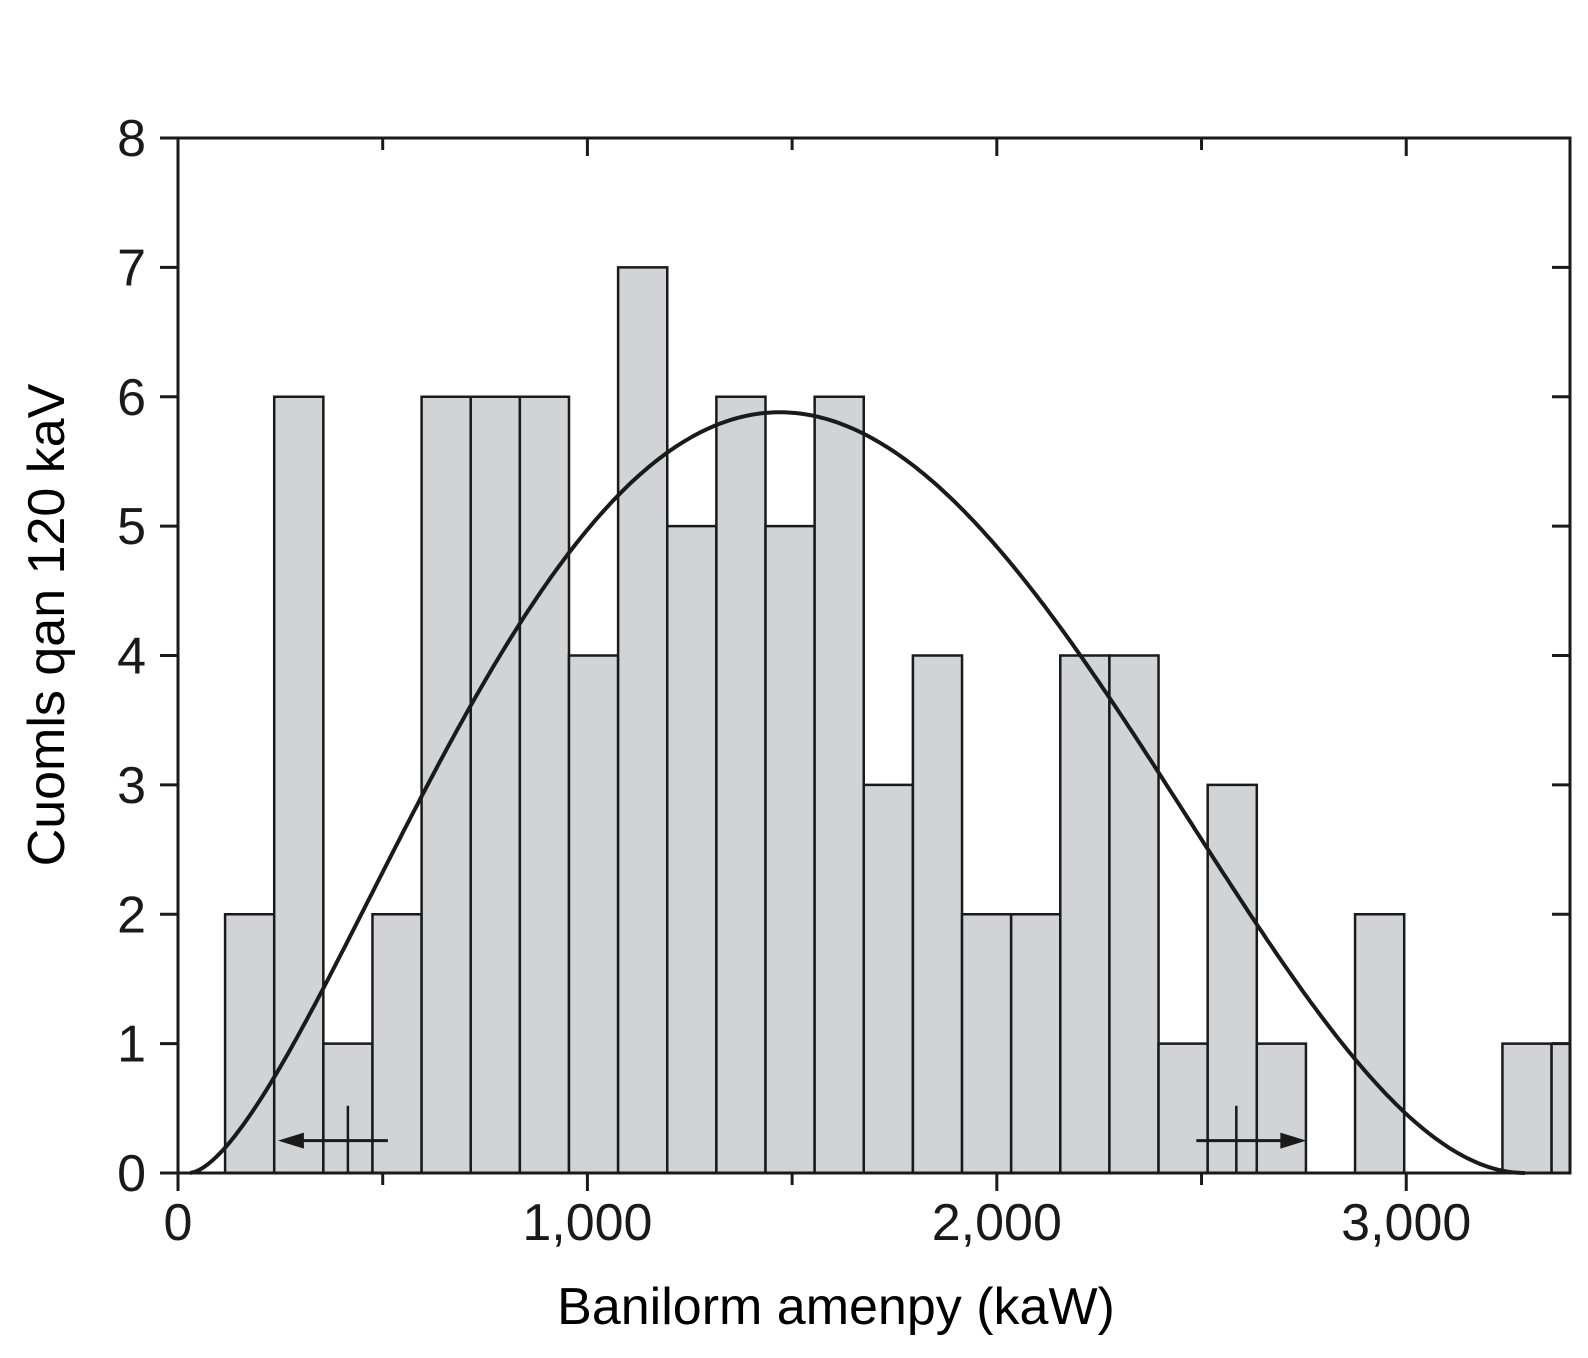 This screenshot has width=1588, height=1358. What do you see at coordinates (1406, 1223) in the screenshot?
I see `x-tick-label: 3,000` at bounding box center [1406, 1223].